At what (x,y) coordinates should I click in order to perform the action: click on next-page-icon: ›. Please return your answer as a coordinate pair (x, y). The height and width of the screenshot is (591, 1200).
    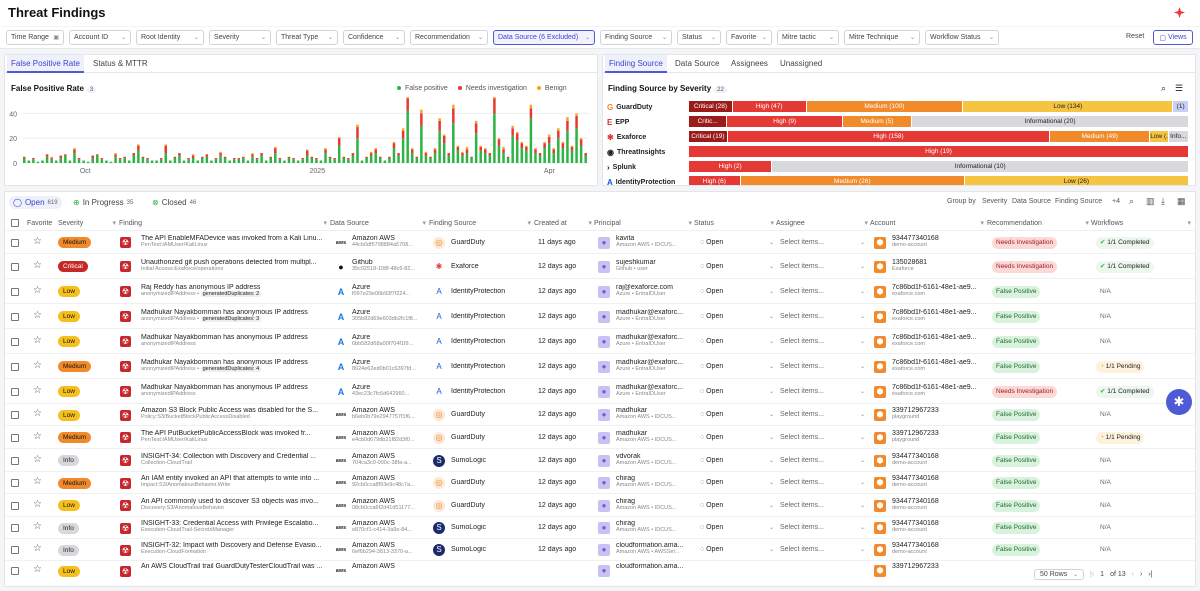
    Looking at the image, I should click on (1141, 574).